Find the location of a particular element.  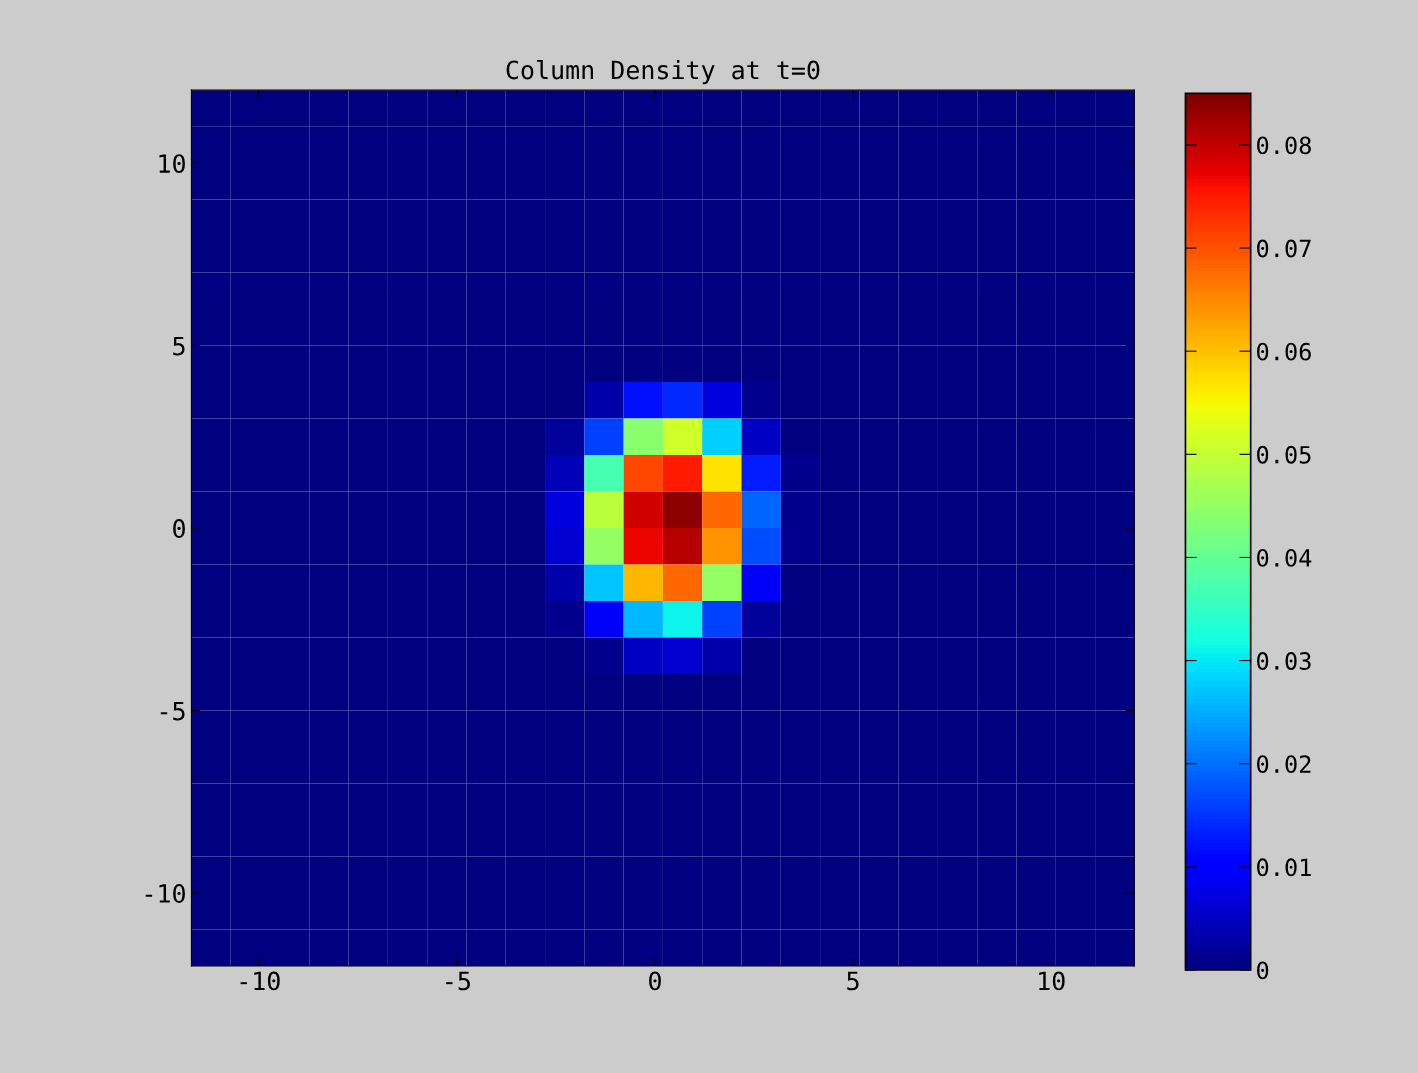

x-tick-label: -5 is located at coordinates (458, 981).